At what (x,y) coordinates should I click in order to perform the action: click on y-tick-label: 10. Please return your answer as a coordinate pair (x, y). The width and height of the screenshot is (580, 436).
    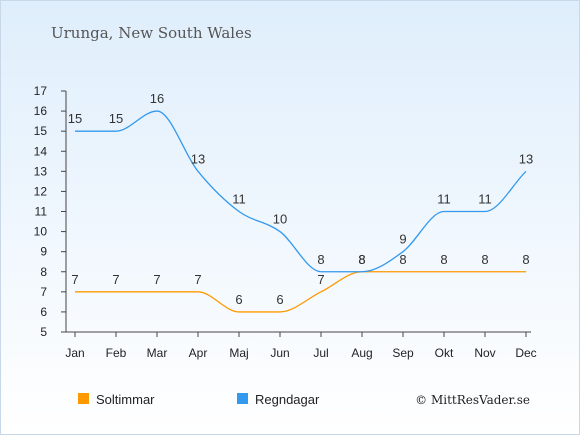
    Looking at the image, I should click on (41, 232).